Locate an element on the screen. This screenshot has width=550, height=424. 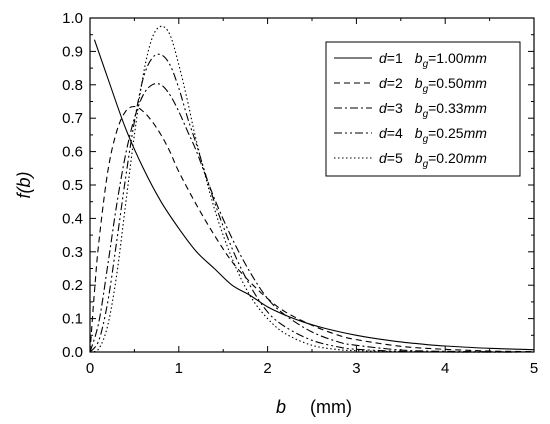
x-tick-label: 0 is located at coordinates (90, 368).